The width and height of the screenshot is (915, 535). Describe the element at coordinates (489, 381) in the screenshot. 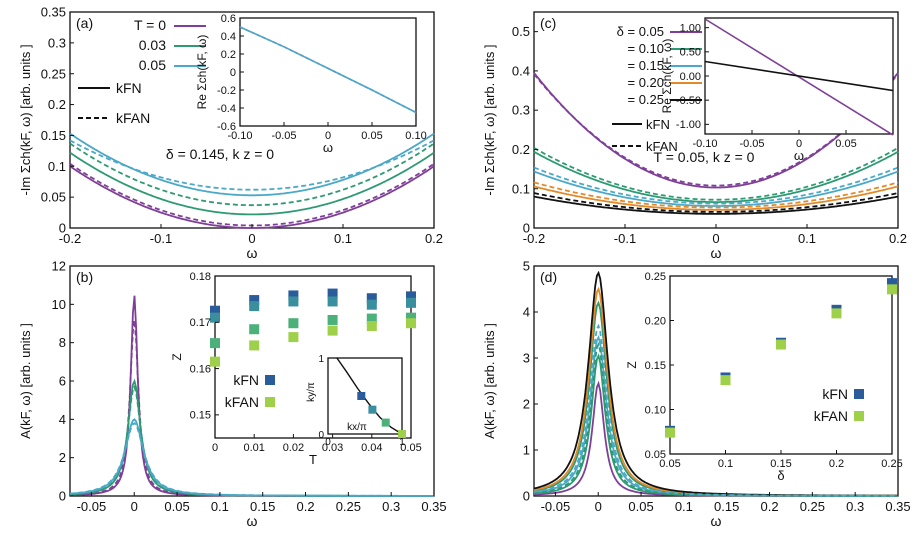

I see `y-axis-label: A(kF, ω) [arb. units ]` at that location.